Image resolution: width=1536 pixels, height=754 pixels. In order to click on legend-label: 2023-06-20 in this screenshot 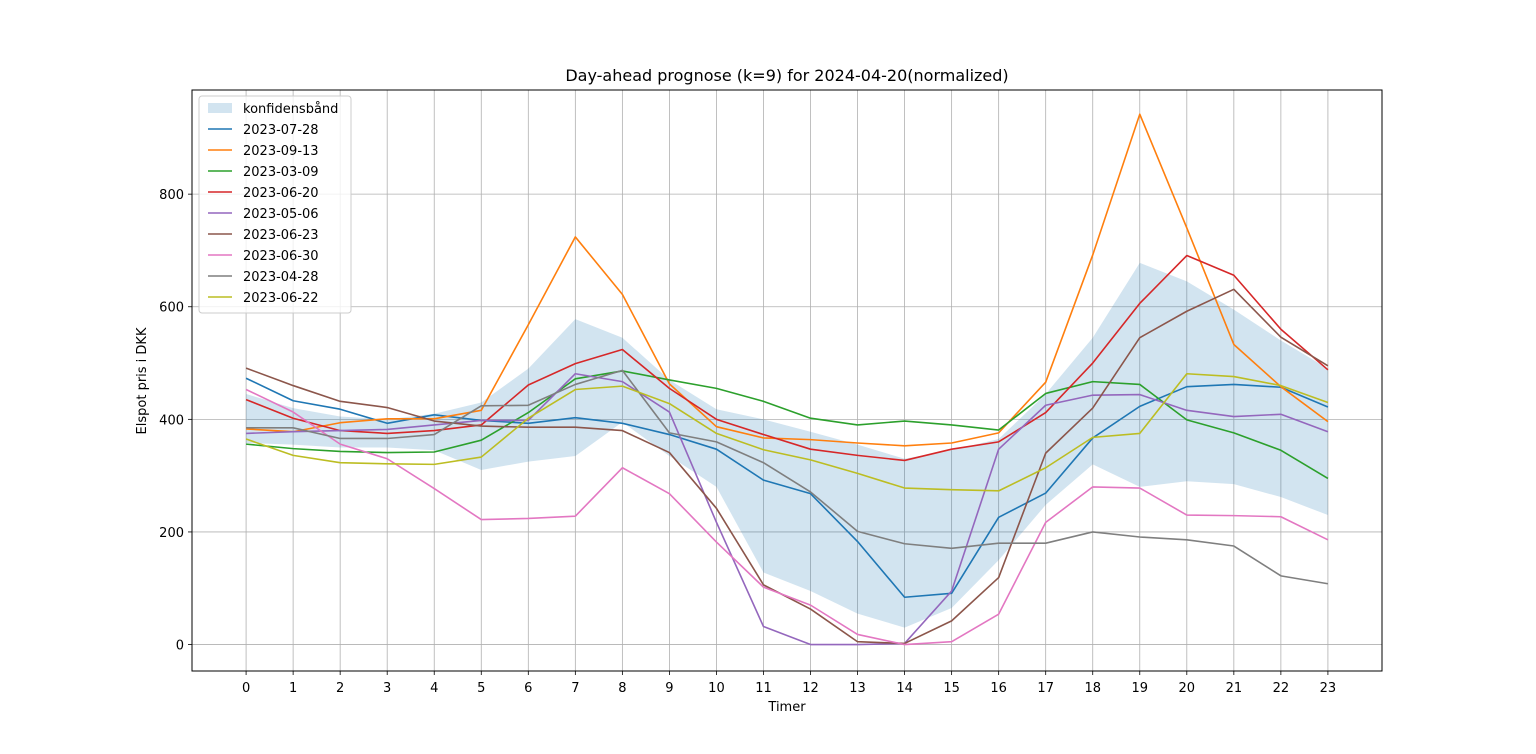, I will do `click(281, 193)`.